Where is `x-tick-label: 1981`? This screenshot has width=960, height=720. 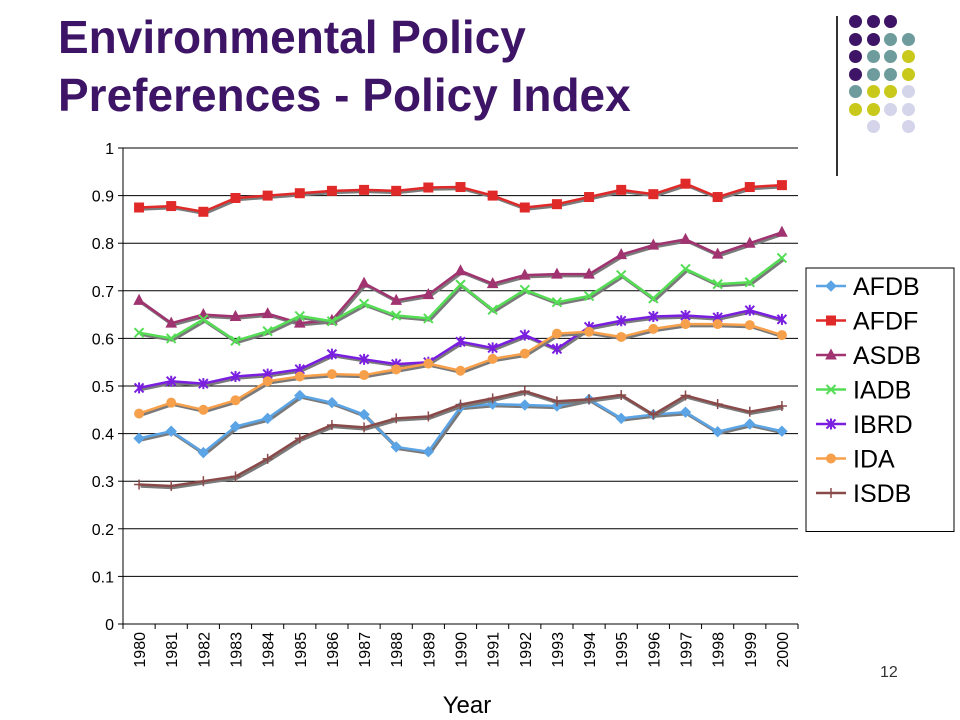 x-tick-label: 1981 is located at coordinates (172, 650).